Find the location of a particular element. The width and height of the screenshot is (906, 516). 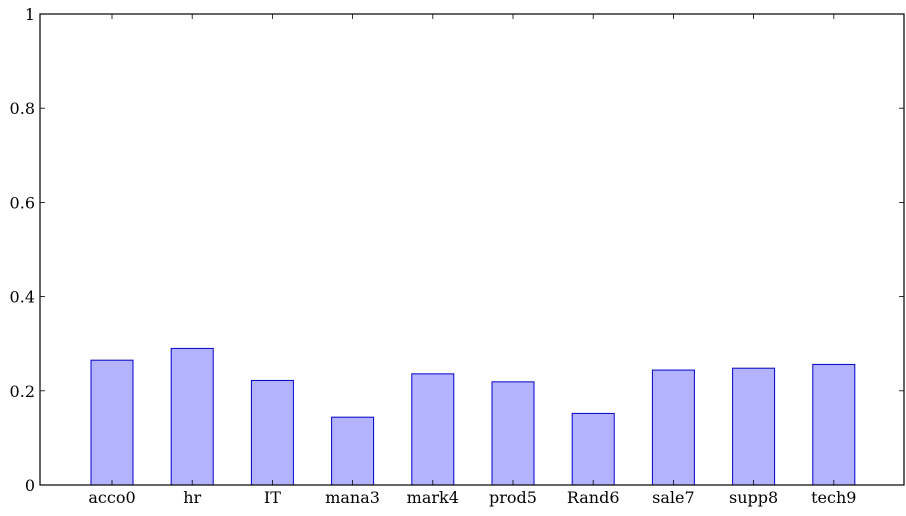

bar-mark4 is located at coordinates (433, 429).